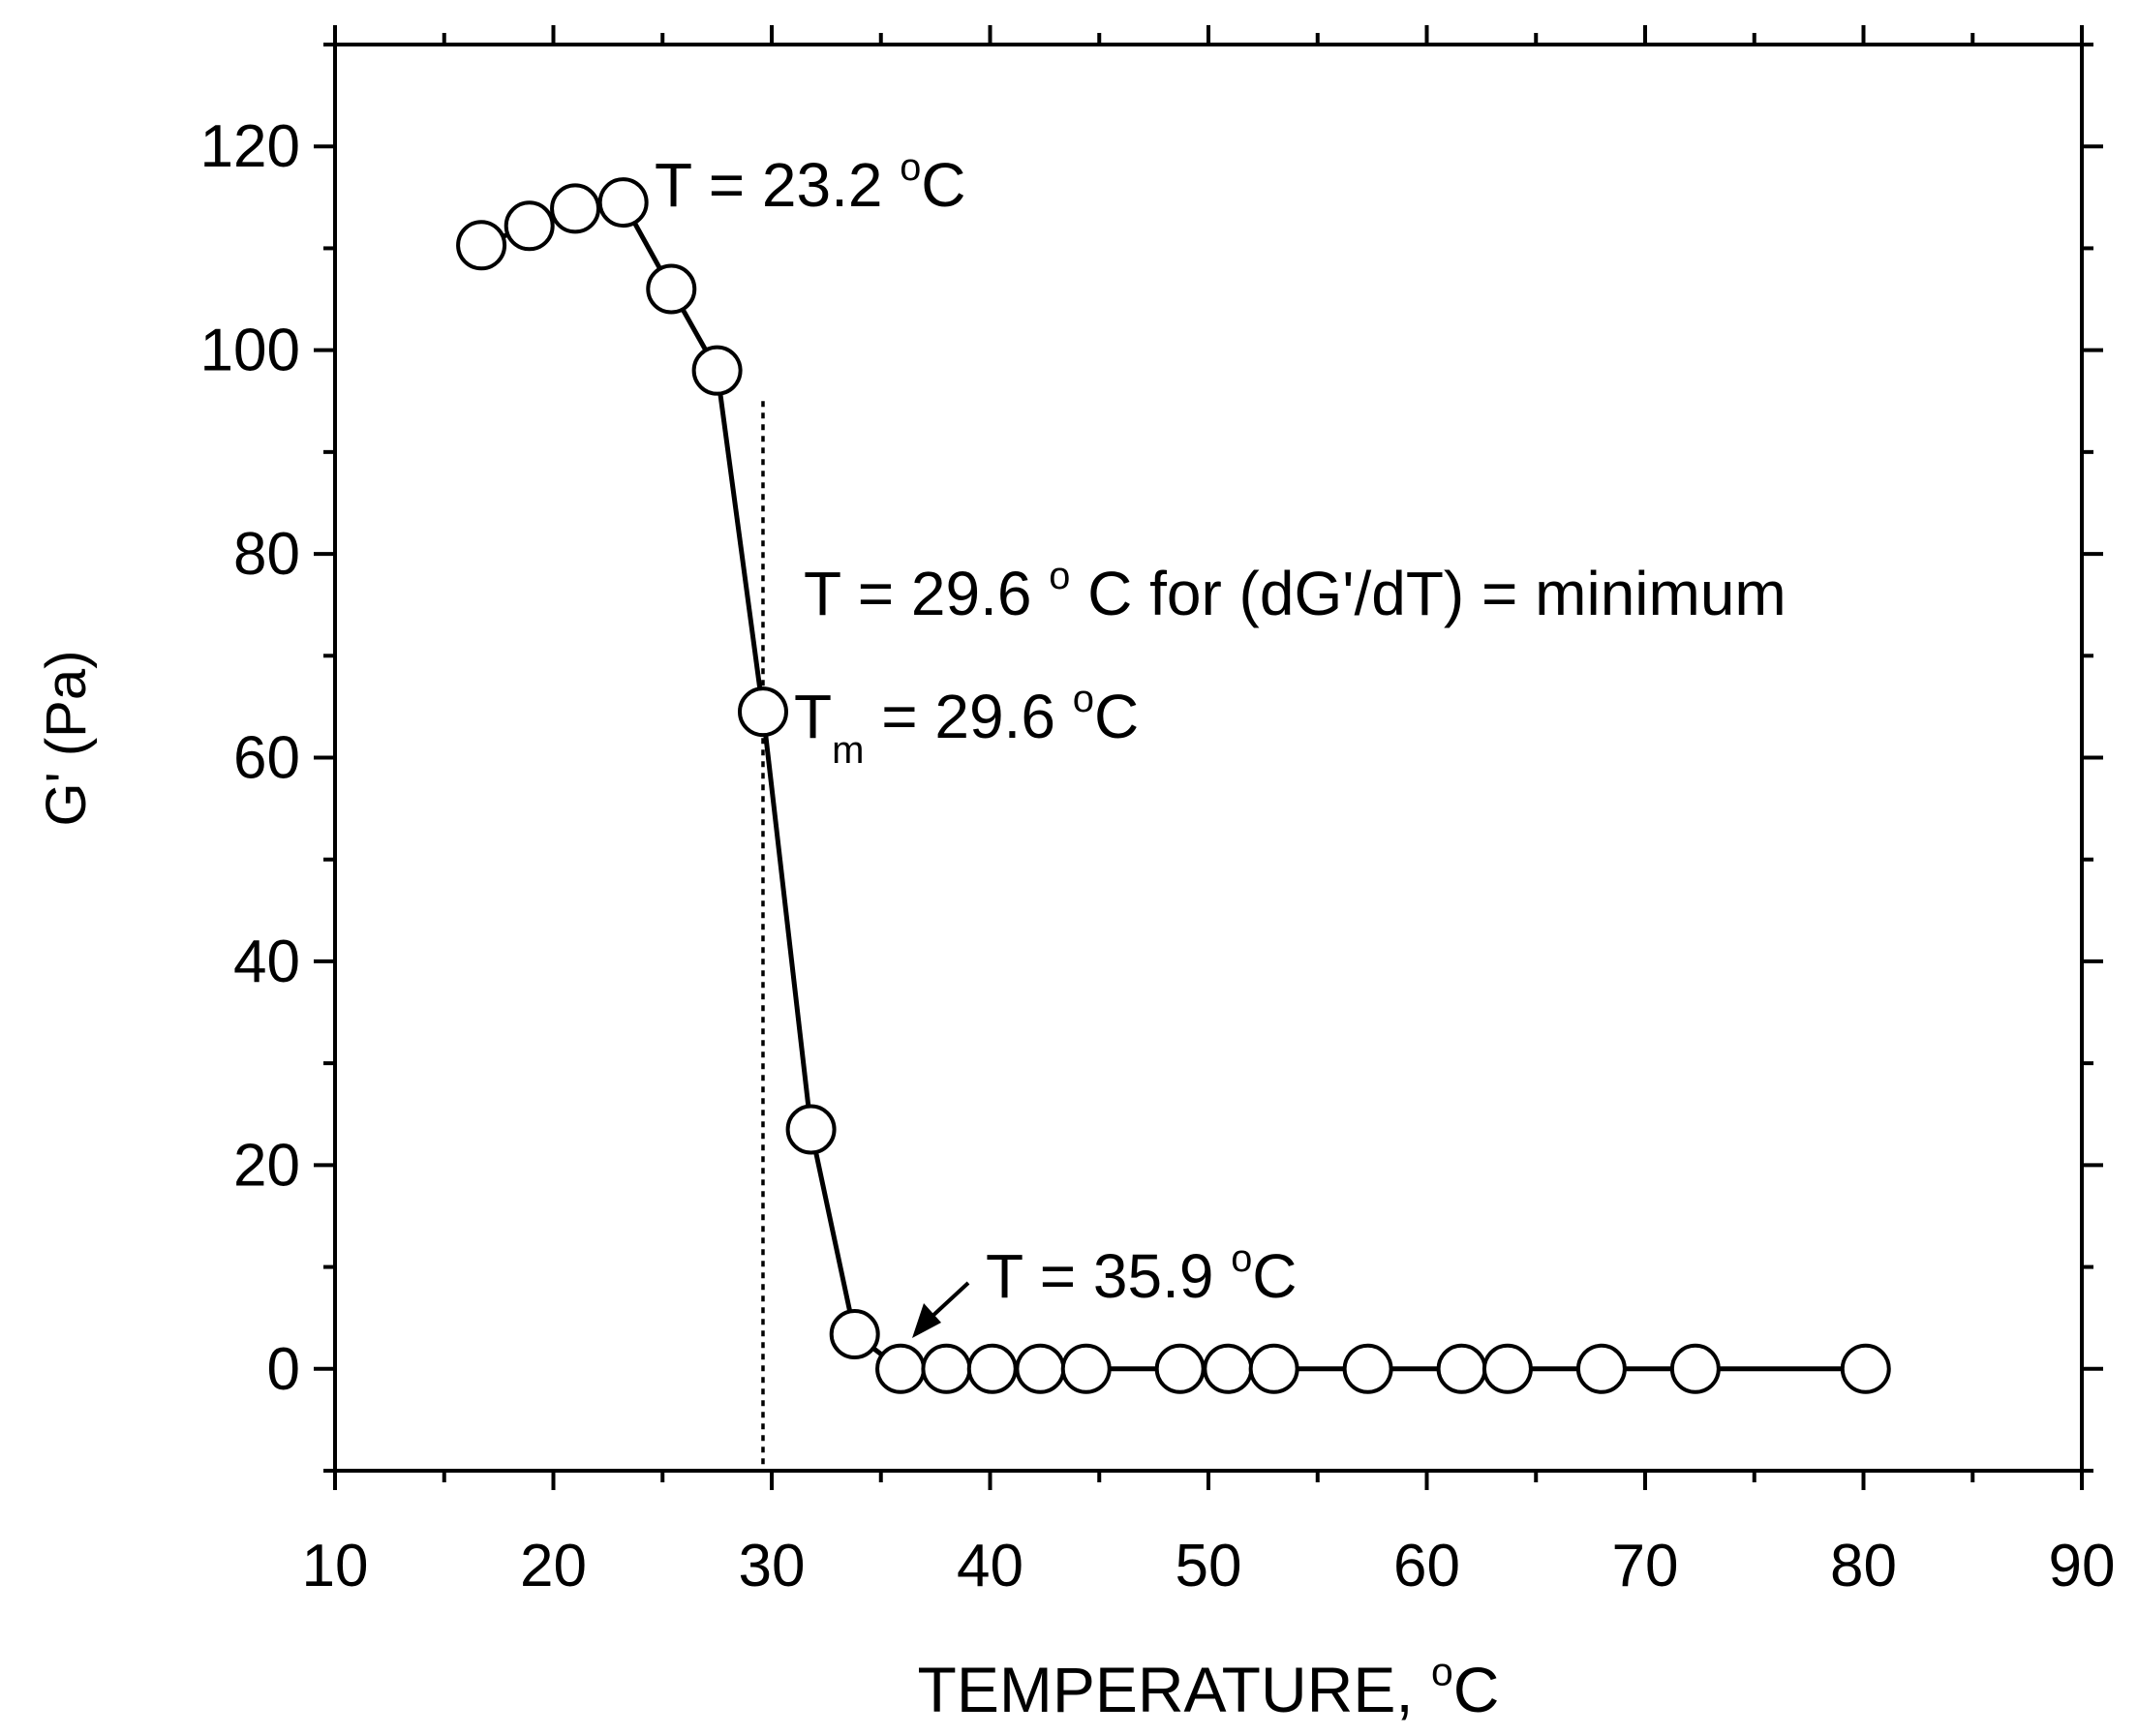  Describe the element at coordinates (2083, 1566) in the screenshot. I see `x-tick-label: 90` at that location.